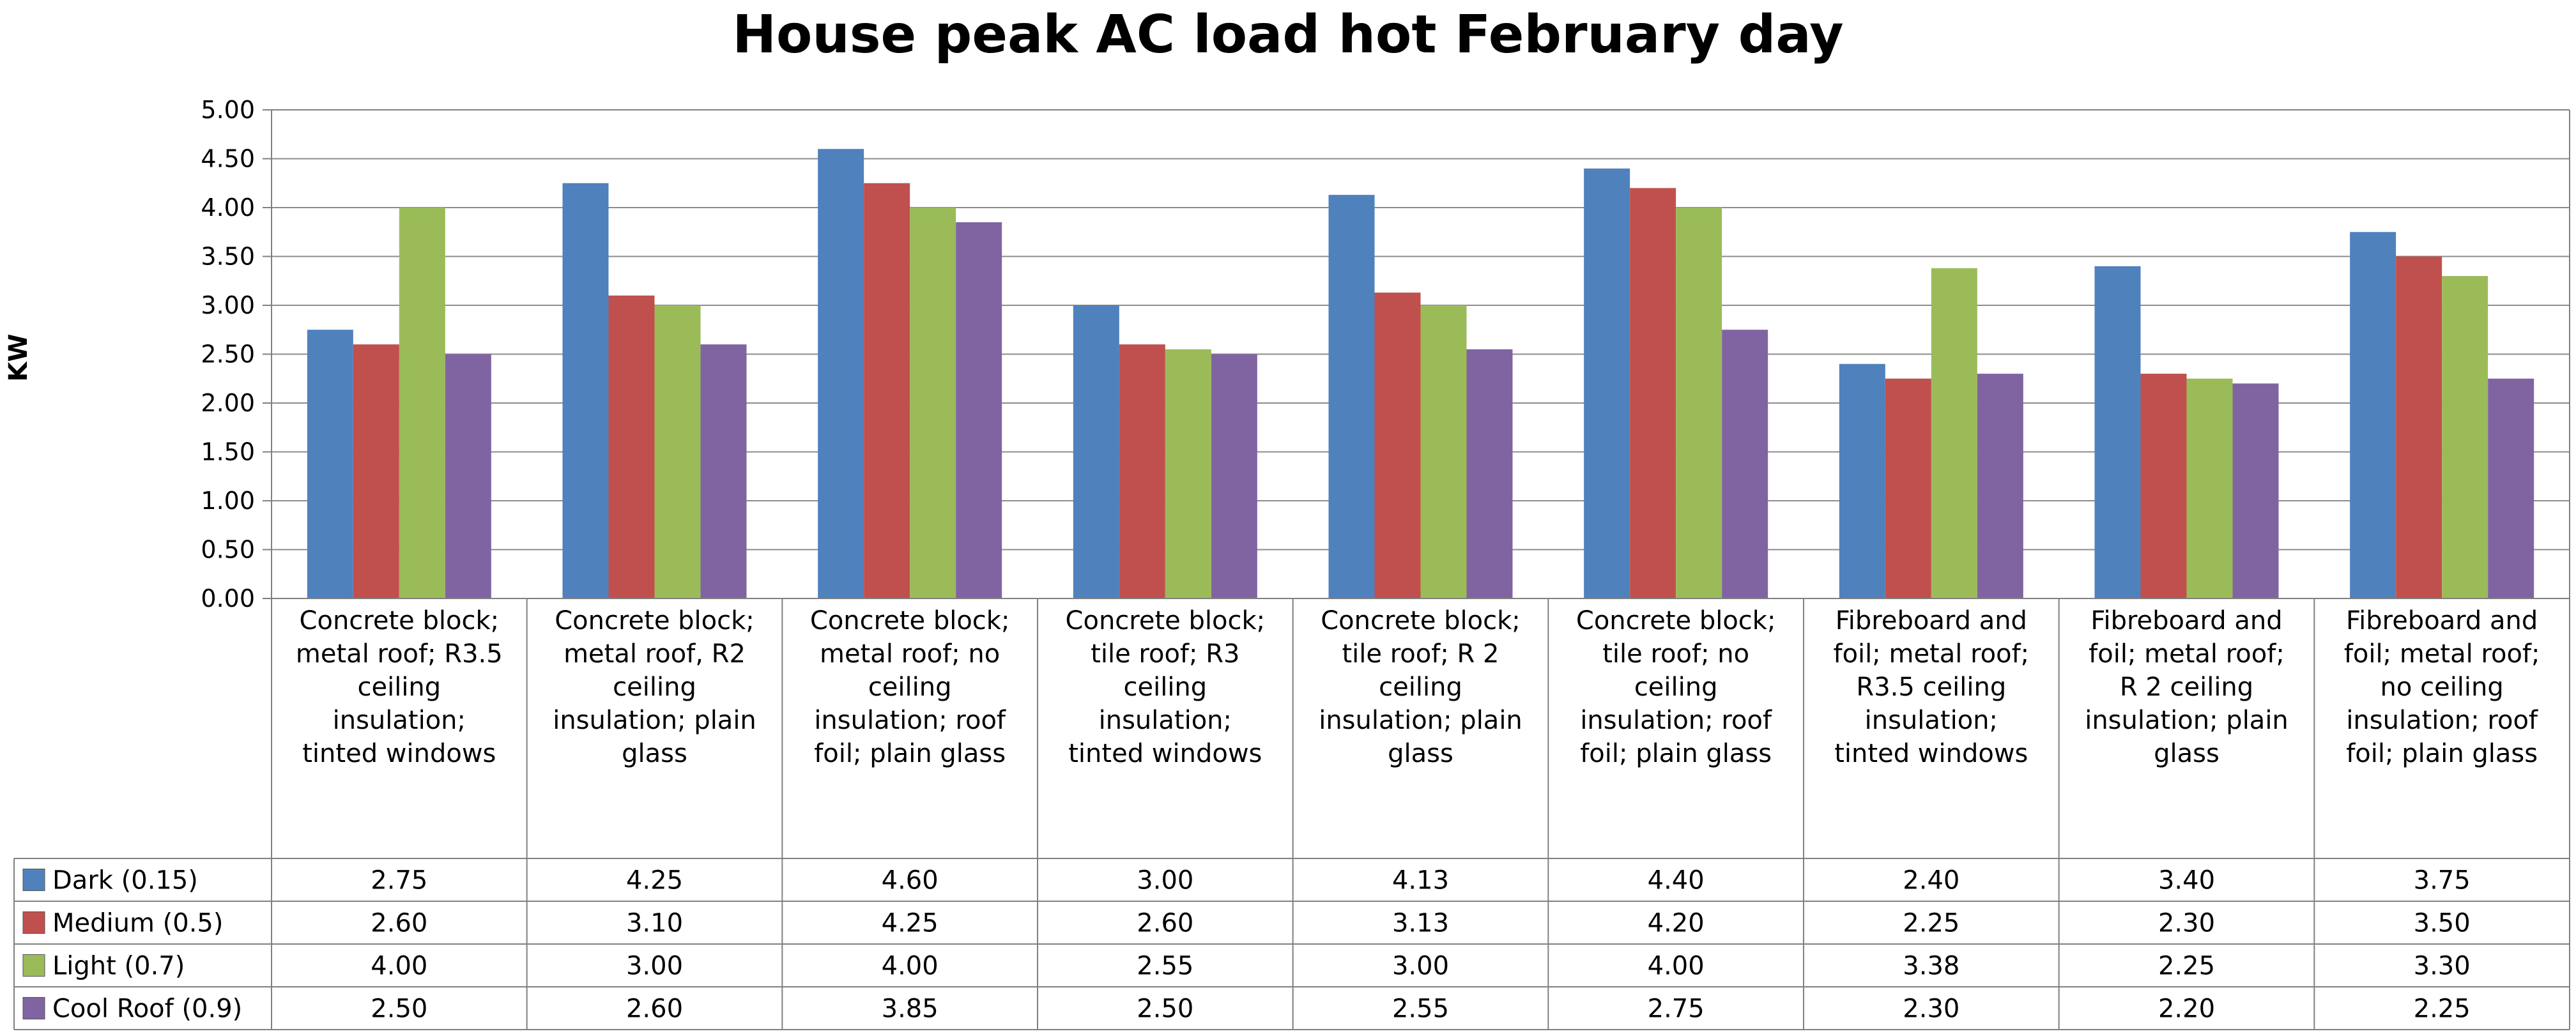 The image size is (2576, 1036). I want to click on y-tick-label: 4.50, so click(228, 159).